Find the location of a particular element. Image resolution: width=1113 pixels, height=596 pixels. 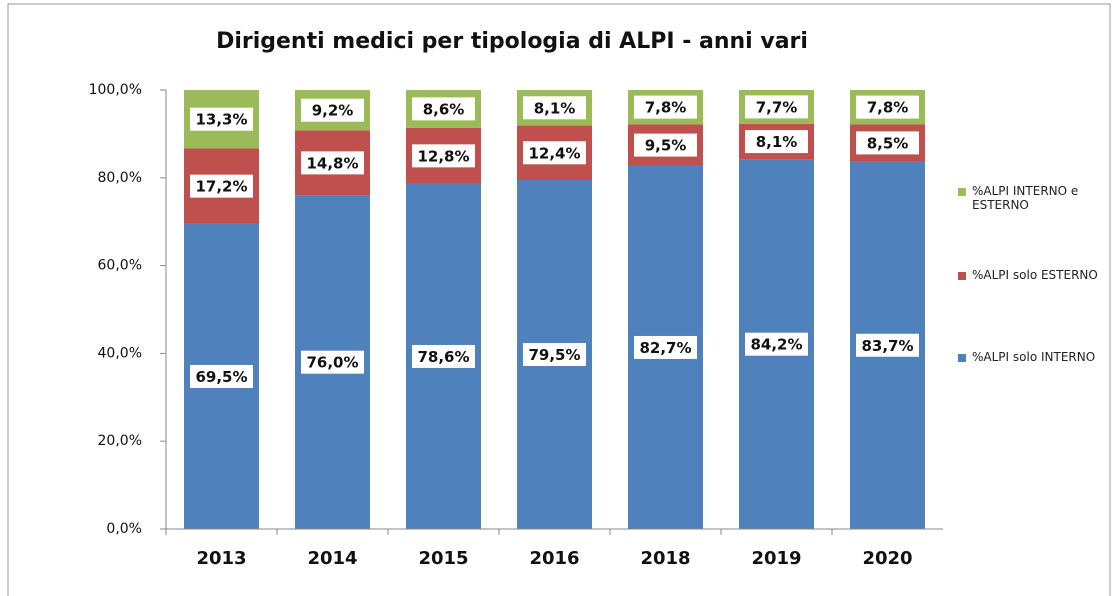

value-label: 12,4% is located at coordinates (554, 153).